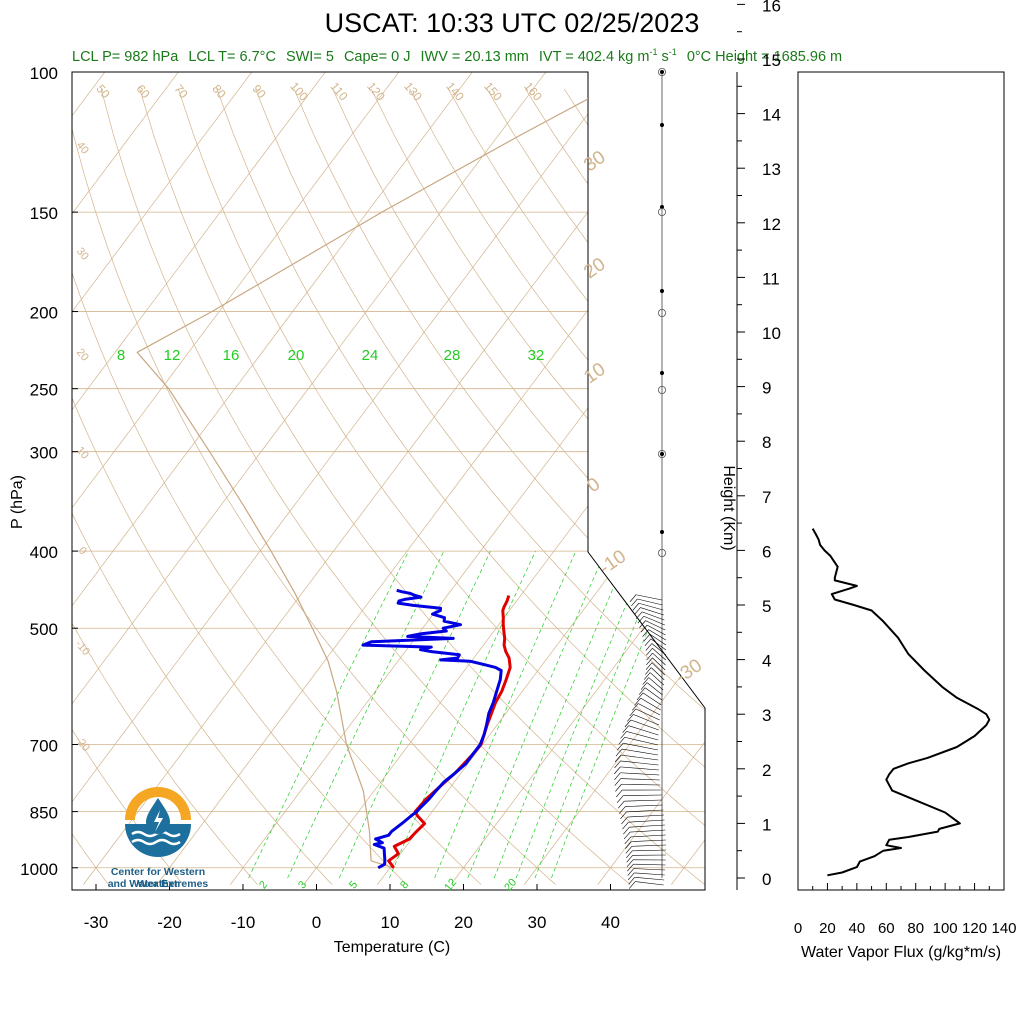  I want to click on swi-value: SWI= 5, so click(309, 56).